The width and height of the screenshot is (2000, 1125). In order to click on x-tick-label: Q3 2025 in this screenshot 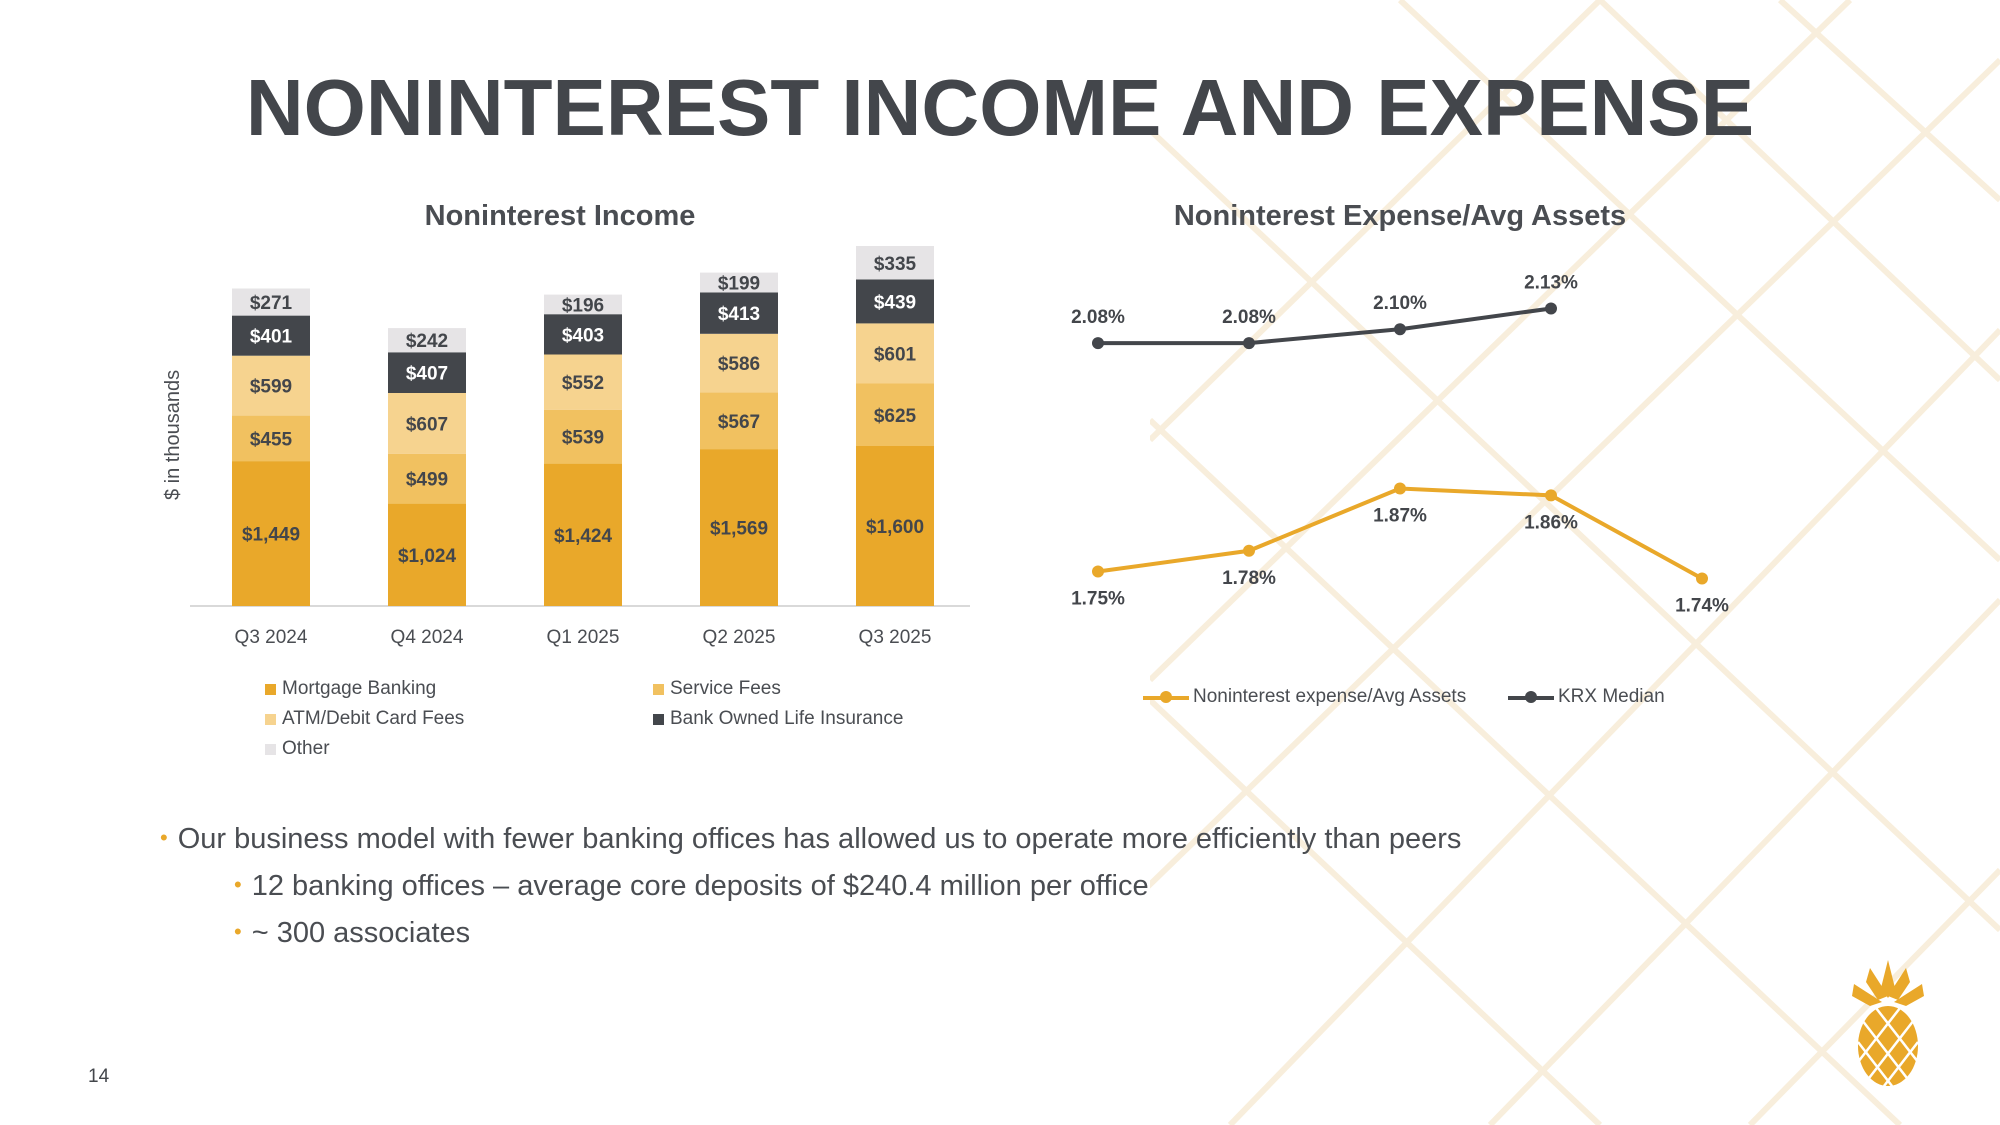, I will do `click(895, 637)`.